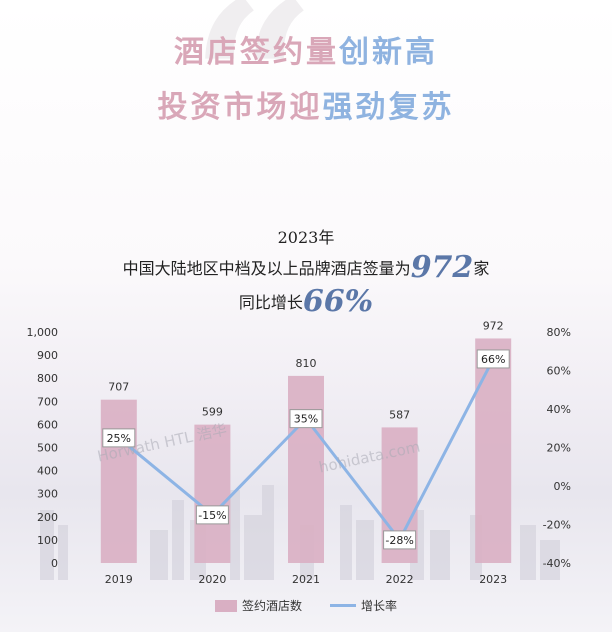 The image size is (612, 632). What do you see at coordinates (240, 107) in the screenshot?
I see `headline-line-2-pink: 投资市场迎` at bounding box center [240, 107].